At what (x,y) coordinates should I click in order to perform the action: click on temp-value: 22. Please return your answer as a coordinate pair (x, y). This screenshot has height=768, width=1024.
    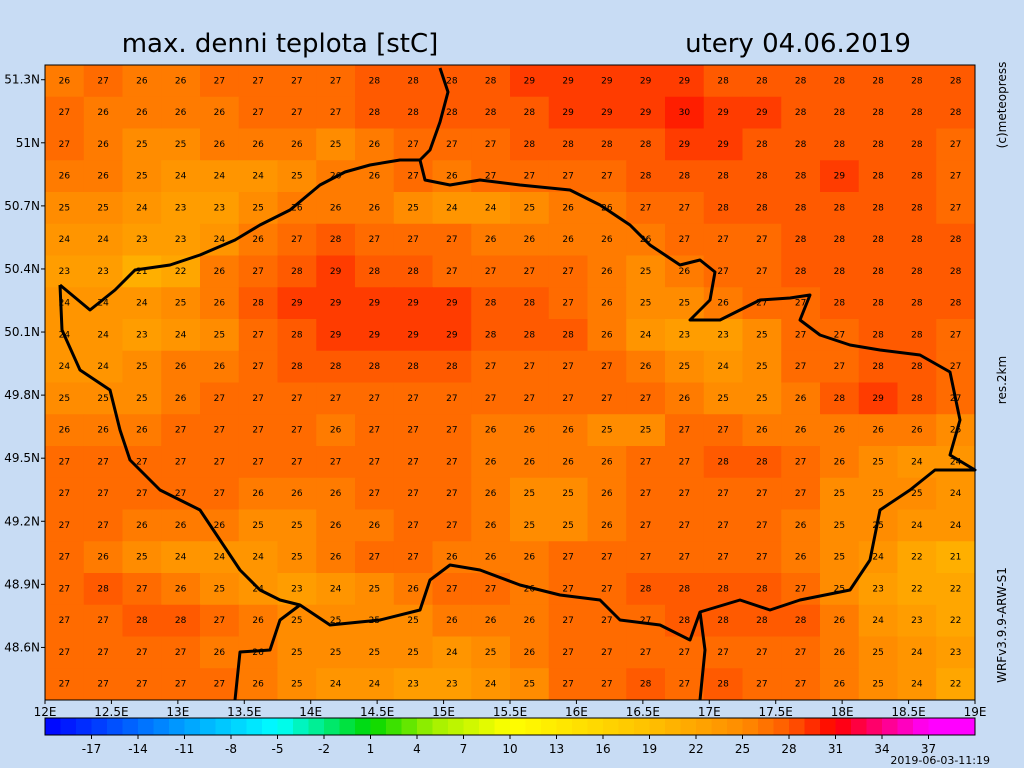
    Looking at the image, I should click on (916, 558).